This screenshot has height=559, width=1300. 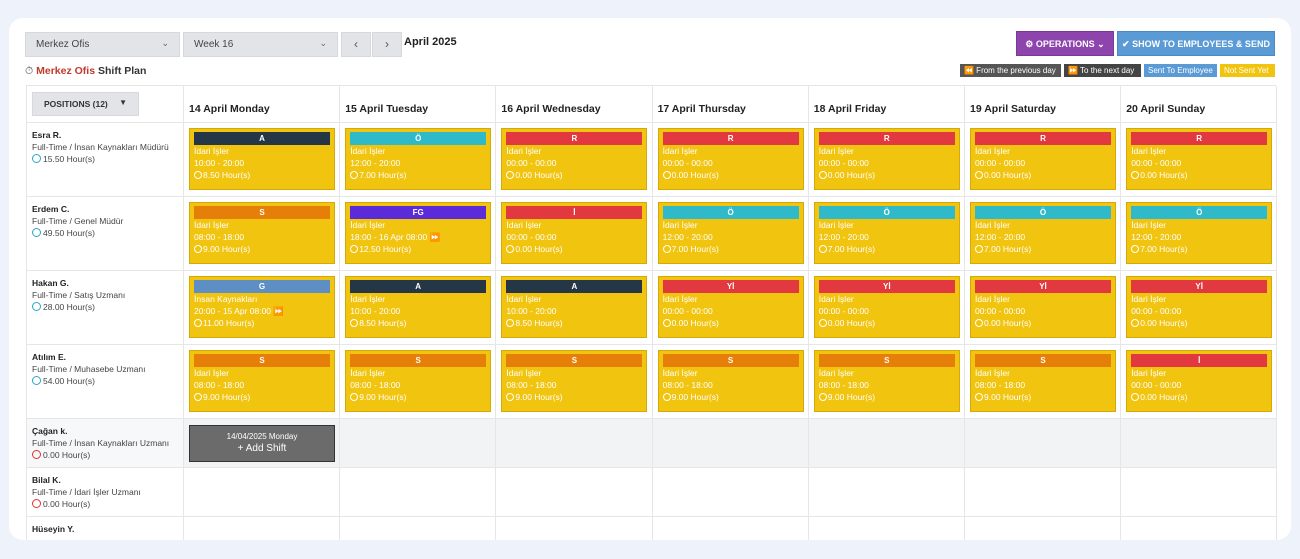 I want to click on caret-down-icon: ▼, so click(x=123, y=102).